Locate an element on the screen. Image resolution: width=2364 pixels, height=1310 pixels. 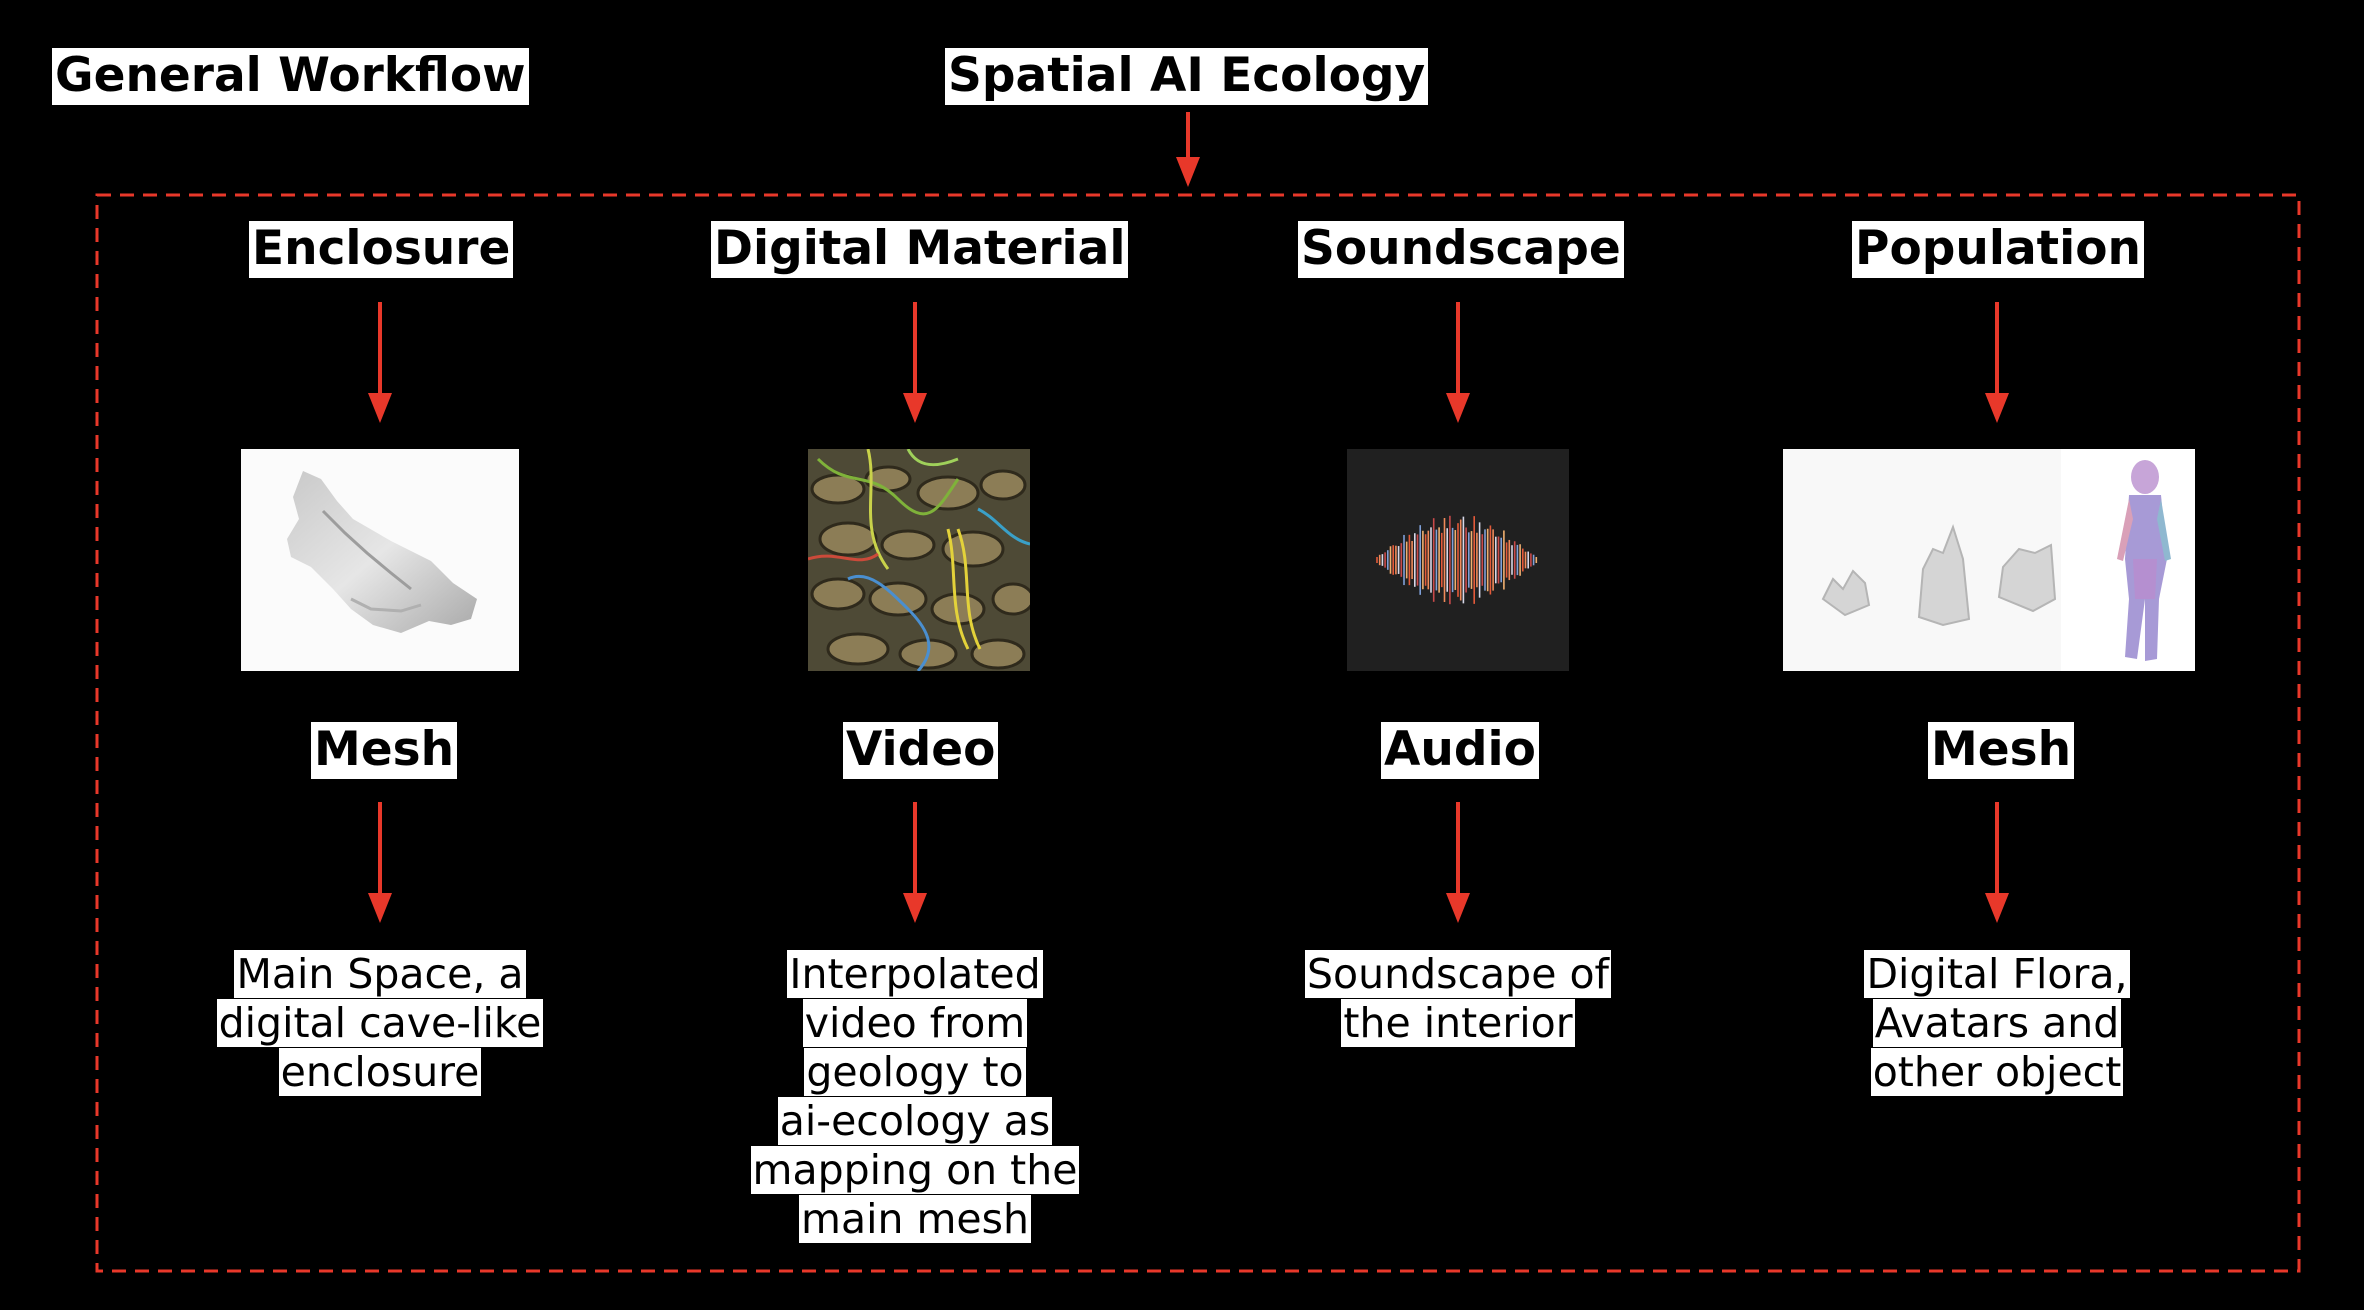
description-population: Digital Flora, Avatars and other object is located at coordinates (1997, 1023).